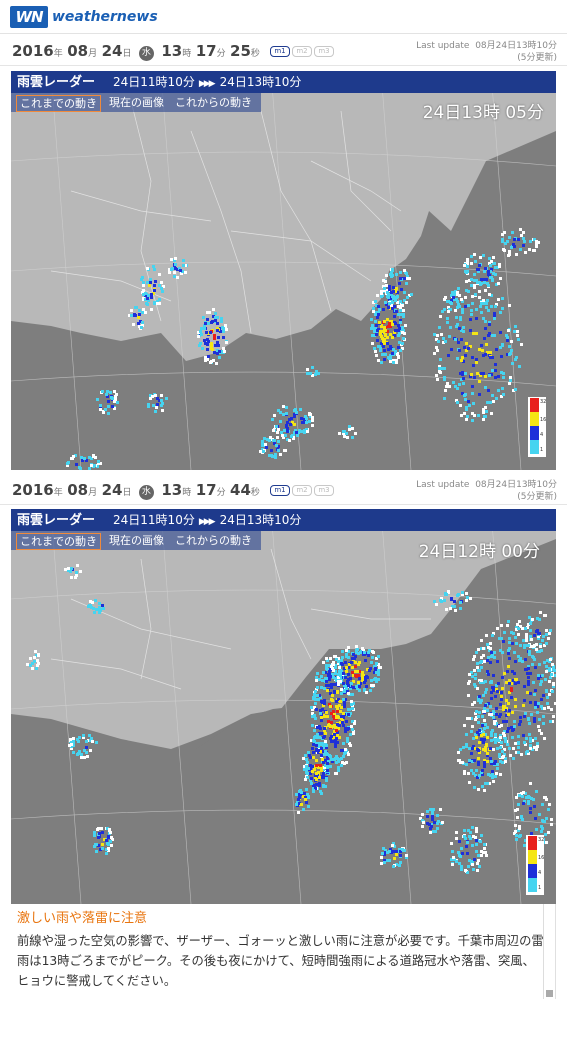  What do you see at coordinates (112, 51) in the screenshot?
I see `day: 24` at bounding box center [112, 51].